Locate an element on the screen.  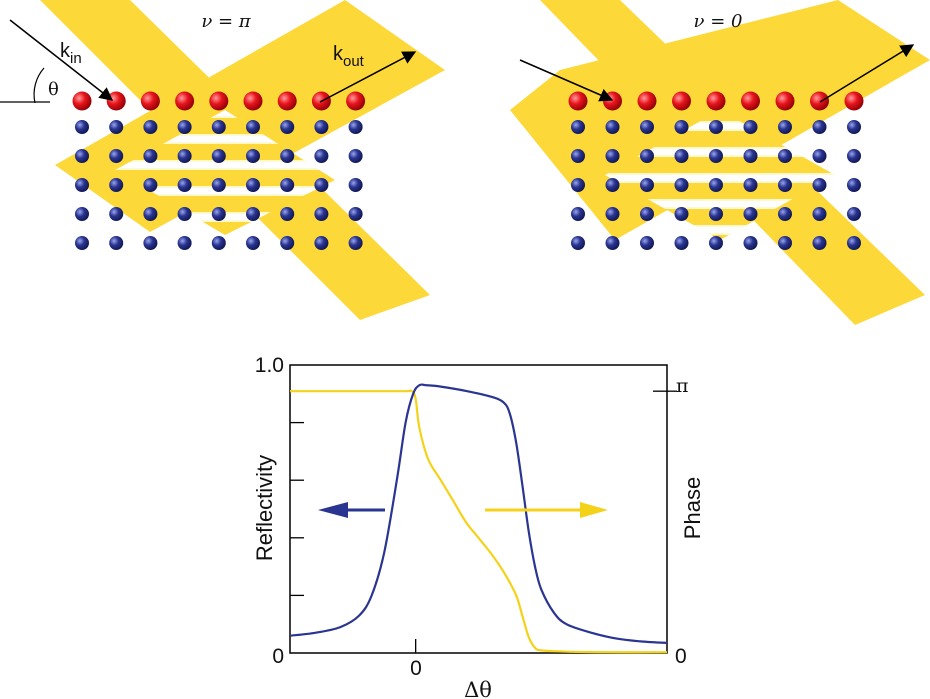
standing-wave-region is located at coordinates (720, 175).